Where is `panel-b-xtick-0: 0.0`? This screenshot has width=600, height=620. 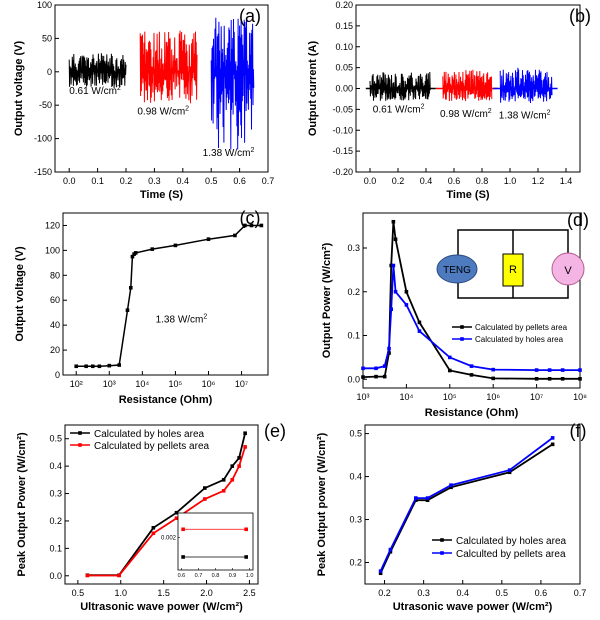 panel-b-xtick-0: 0.0 is located at coordinates (370, 181).